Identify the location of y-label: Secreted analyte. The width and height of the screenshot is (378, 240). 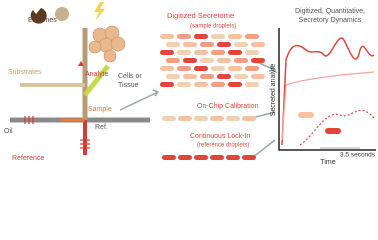
(273, 90).